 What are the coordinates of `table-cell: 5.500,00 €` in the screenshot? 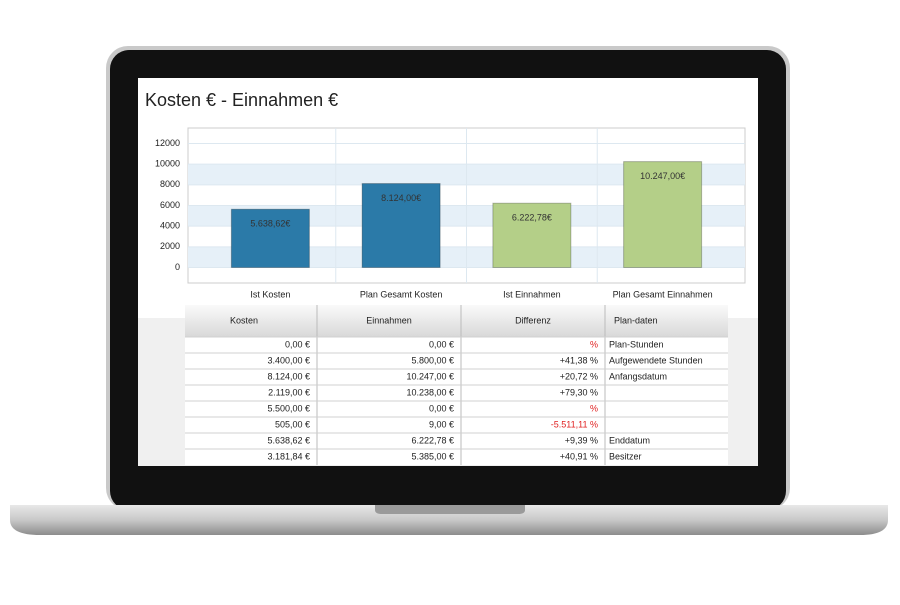 It's located at (288, 408).